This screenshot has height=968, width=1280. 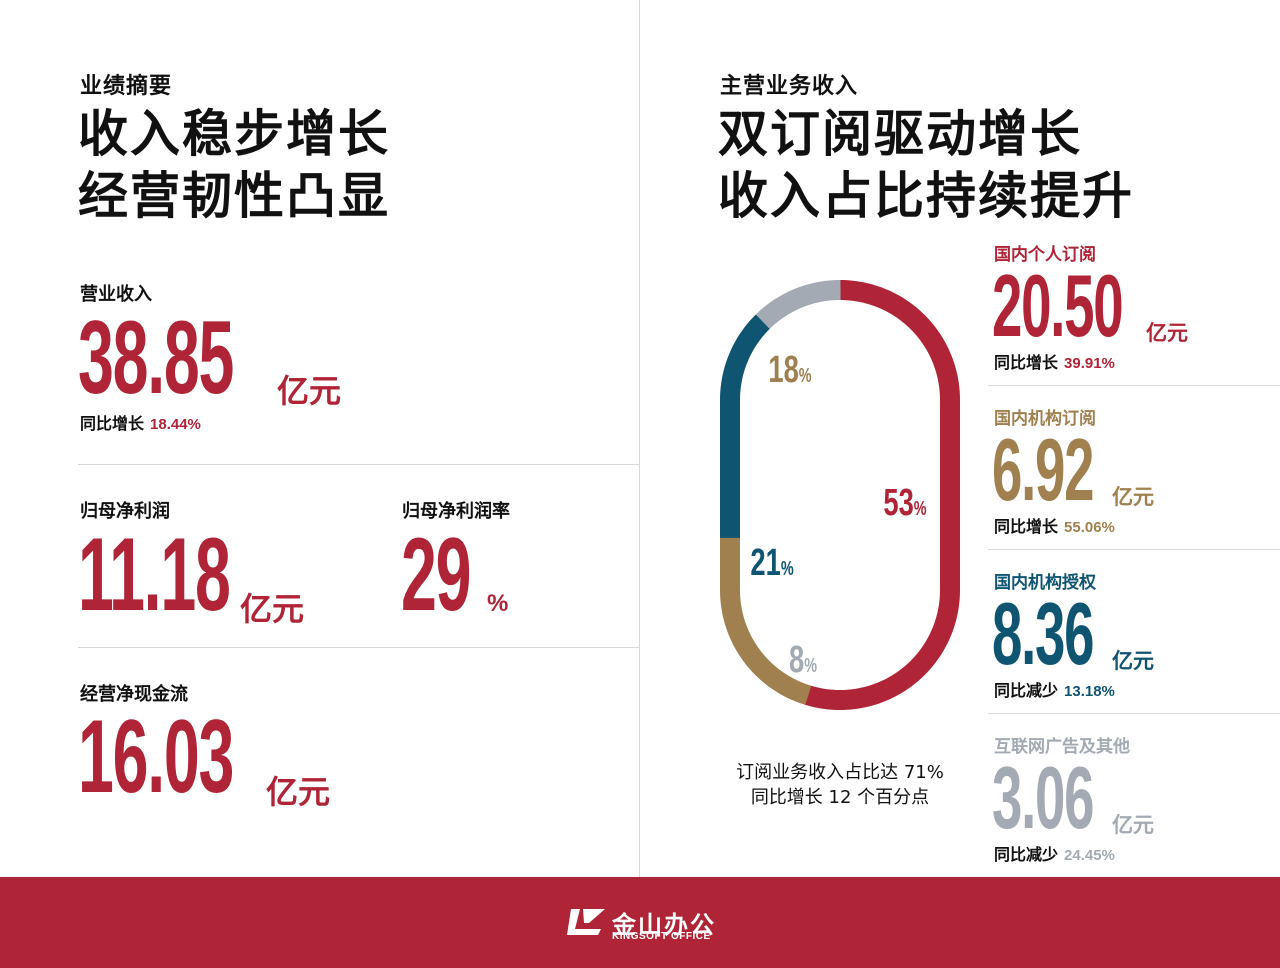 What do you see at coordinates (436, 575) in the screenshot?
I see `net-margin-value: 29` at bounding box center [436, 575].